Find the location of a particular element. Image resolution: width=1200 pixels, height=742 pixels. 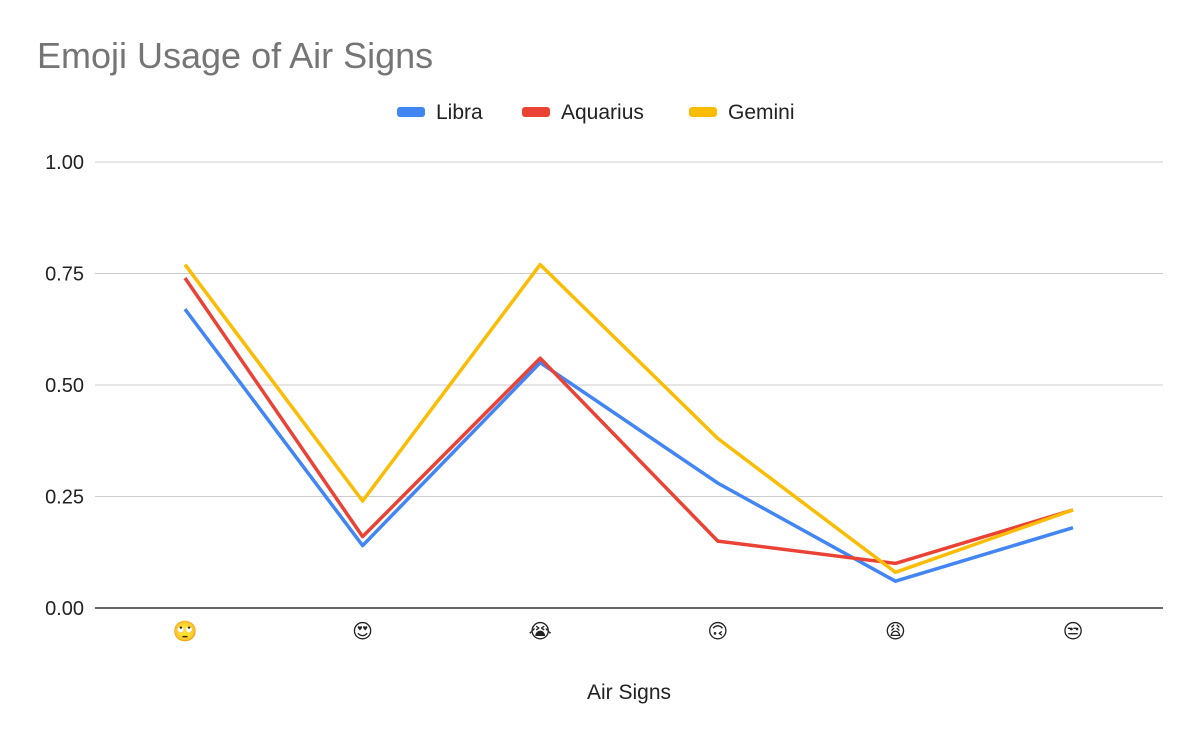

x-tick-label: 😩 is located at coordinates (895, 632).